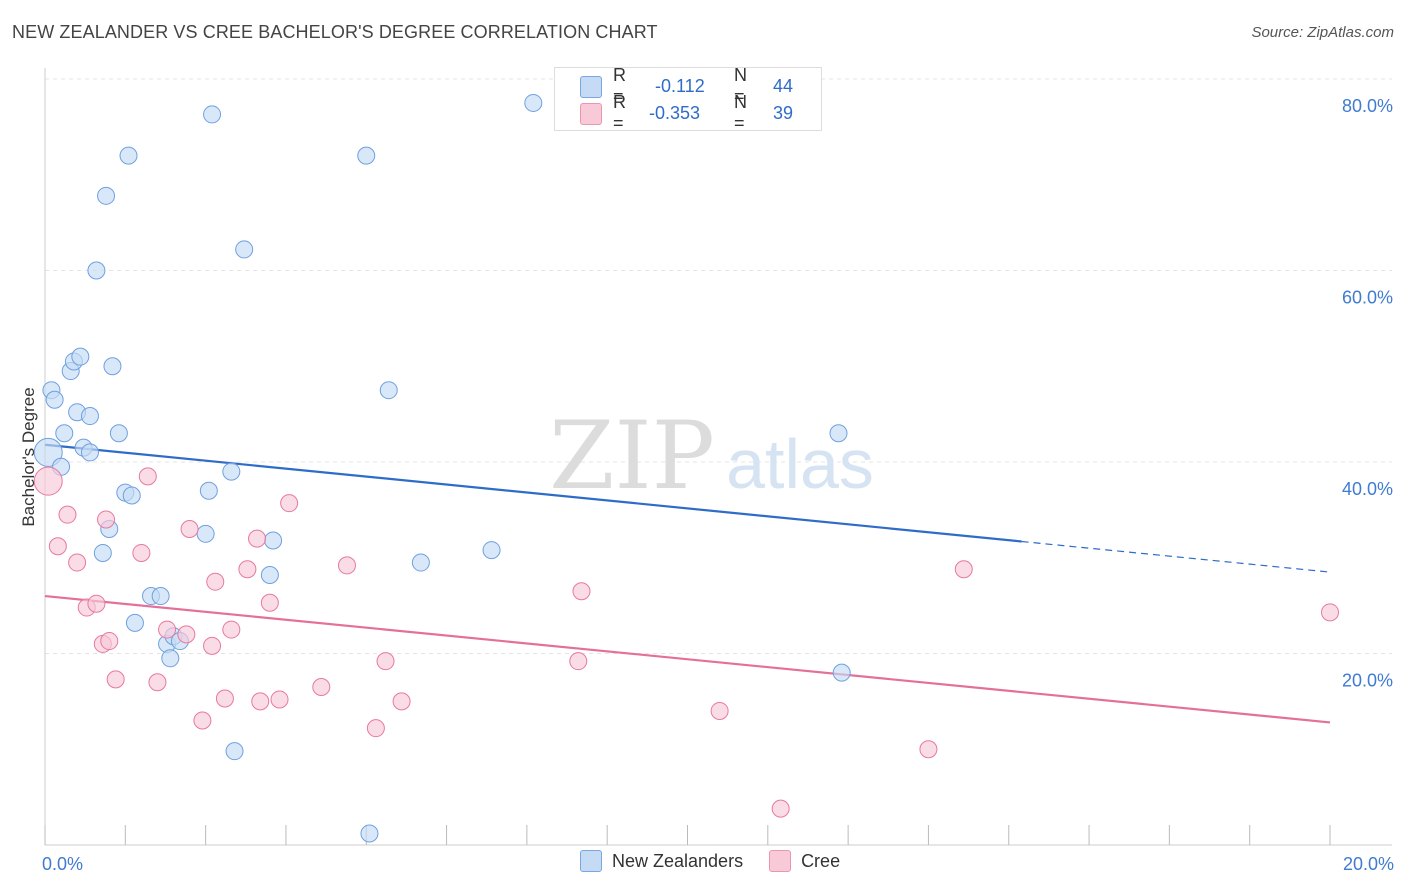 This screenshot has height=892, width=1406. I want to click on y-tick-label: 20.0%, so click(1367, 681).